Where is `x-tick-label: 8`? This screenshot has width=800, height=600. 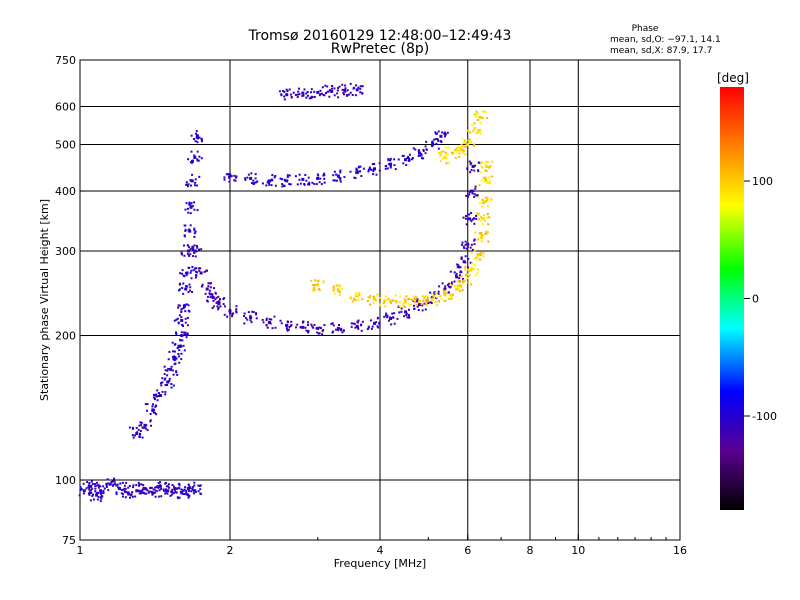
x-tick-label: 8 is located at coordinates (530, 550).